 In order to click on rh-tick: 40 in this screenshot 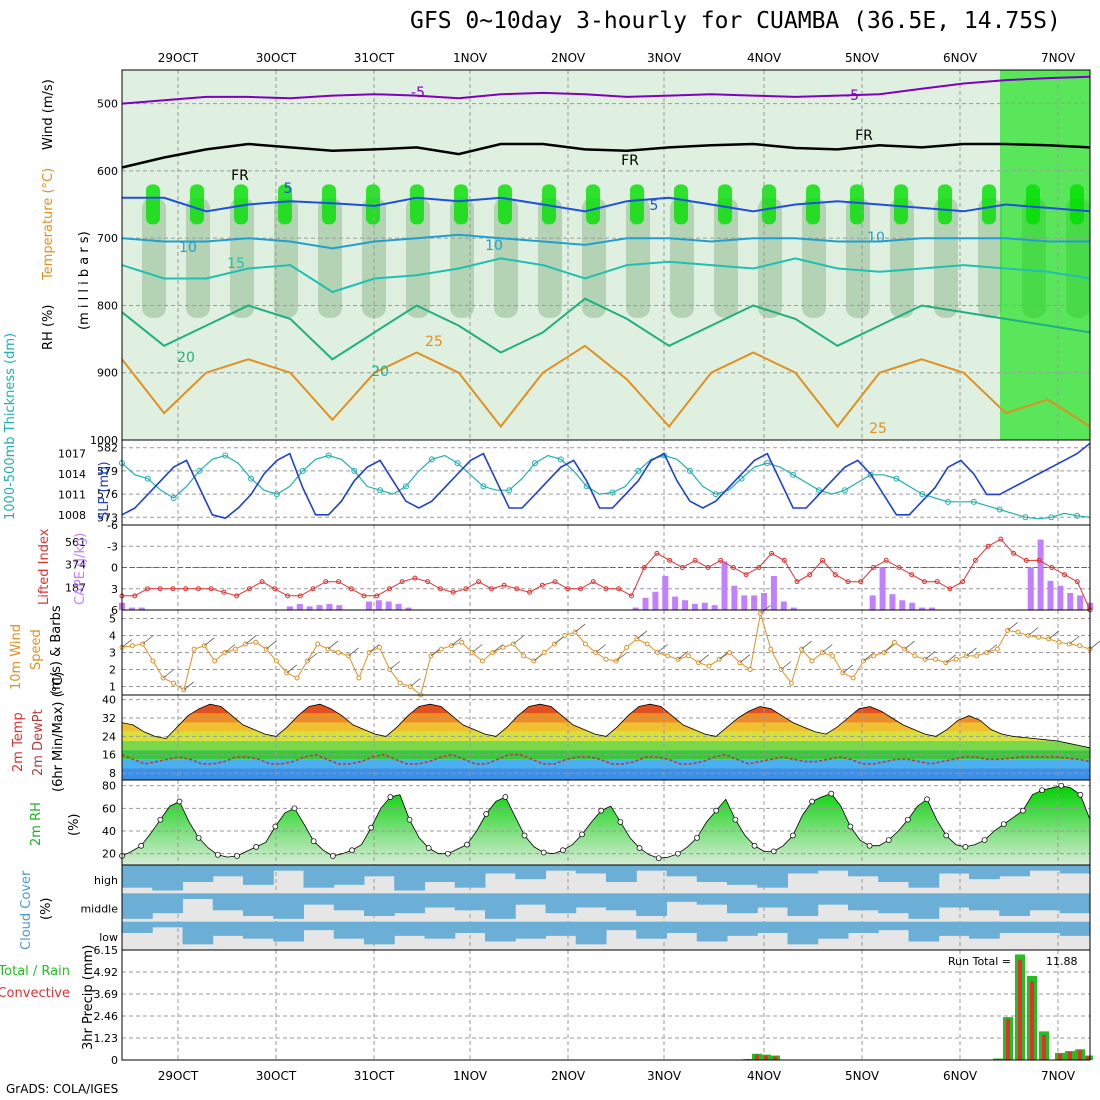, I will do `click(109, 831)`.